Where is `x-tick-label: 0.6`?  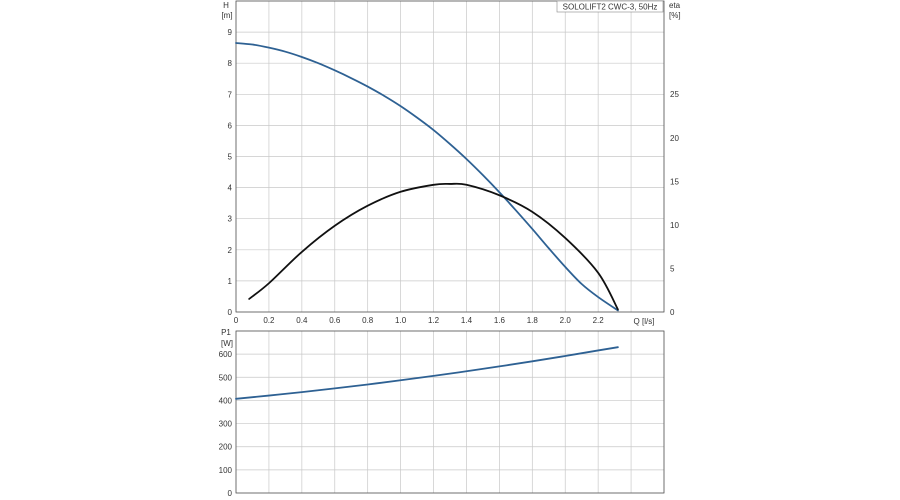
x-tick-label: 0.6 is located at coordinates (335, 320).